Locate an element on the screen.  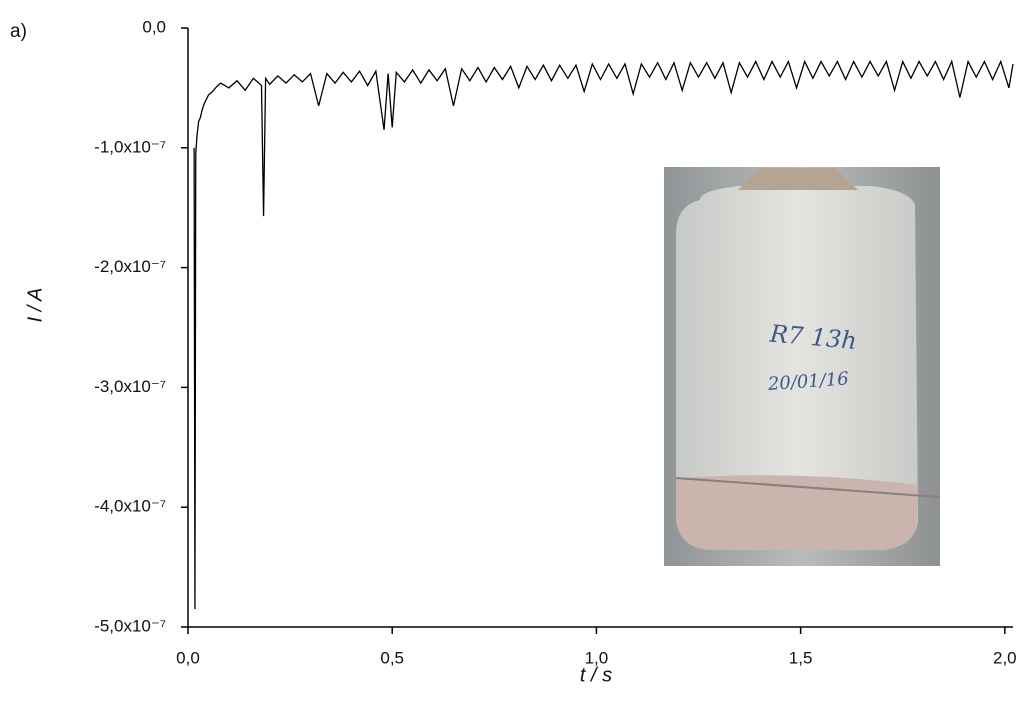
y-axis-label: I / A is located at coordinates (35, 305).